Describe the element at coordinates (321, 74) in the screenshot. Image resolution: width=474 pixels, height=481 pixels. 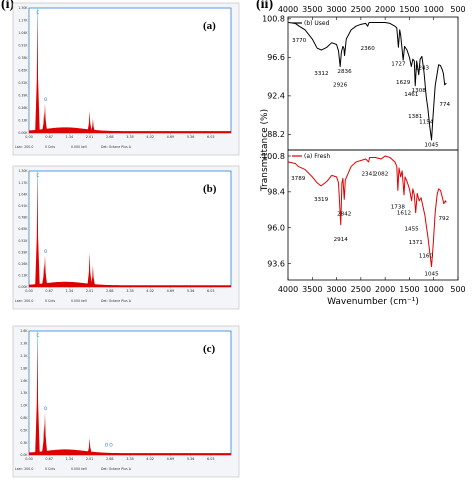
I see `ftir-peak-annotation: 3312` at that location.